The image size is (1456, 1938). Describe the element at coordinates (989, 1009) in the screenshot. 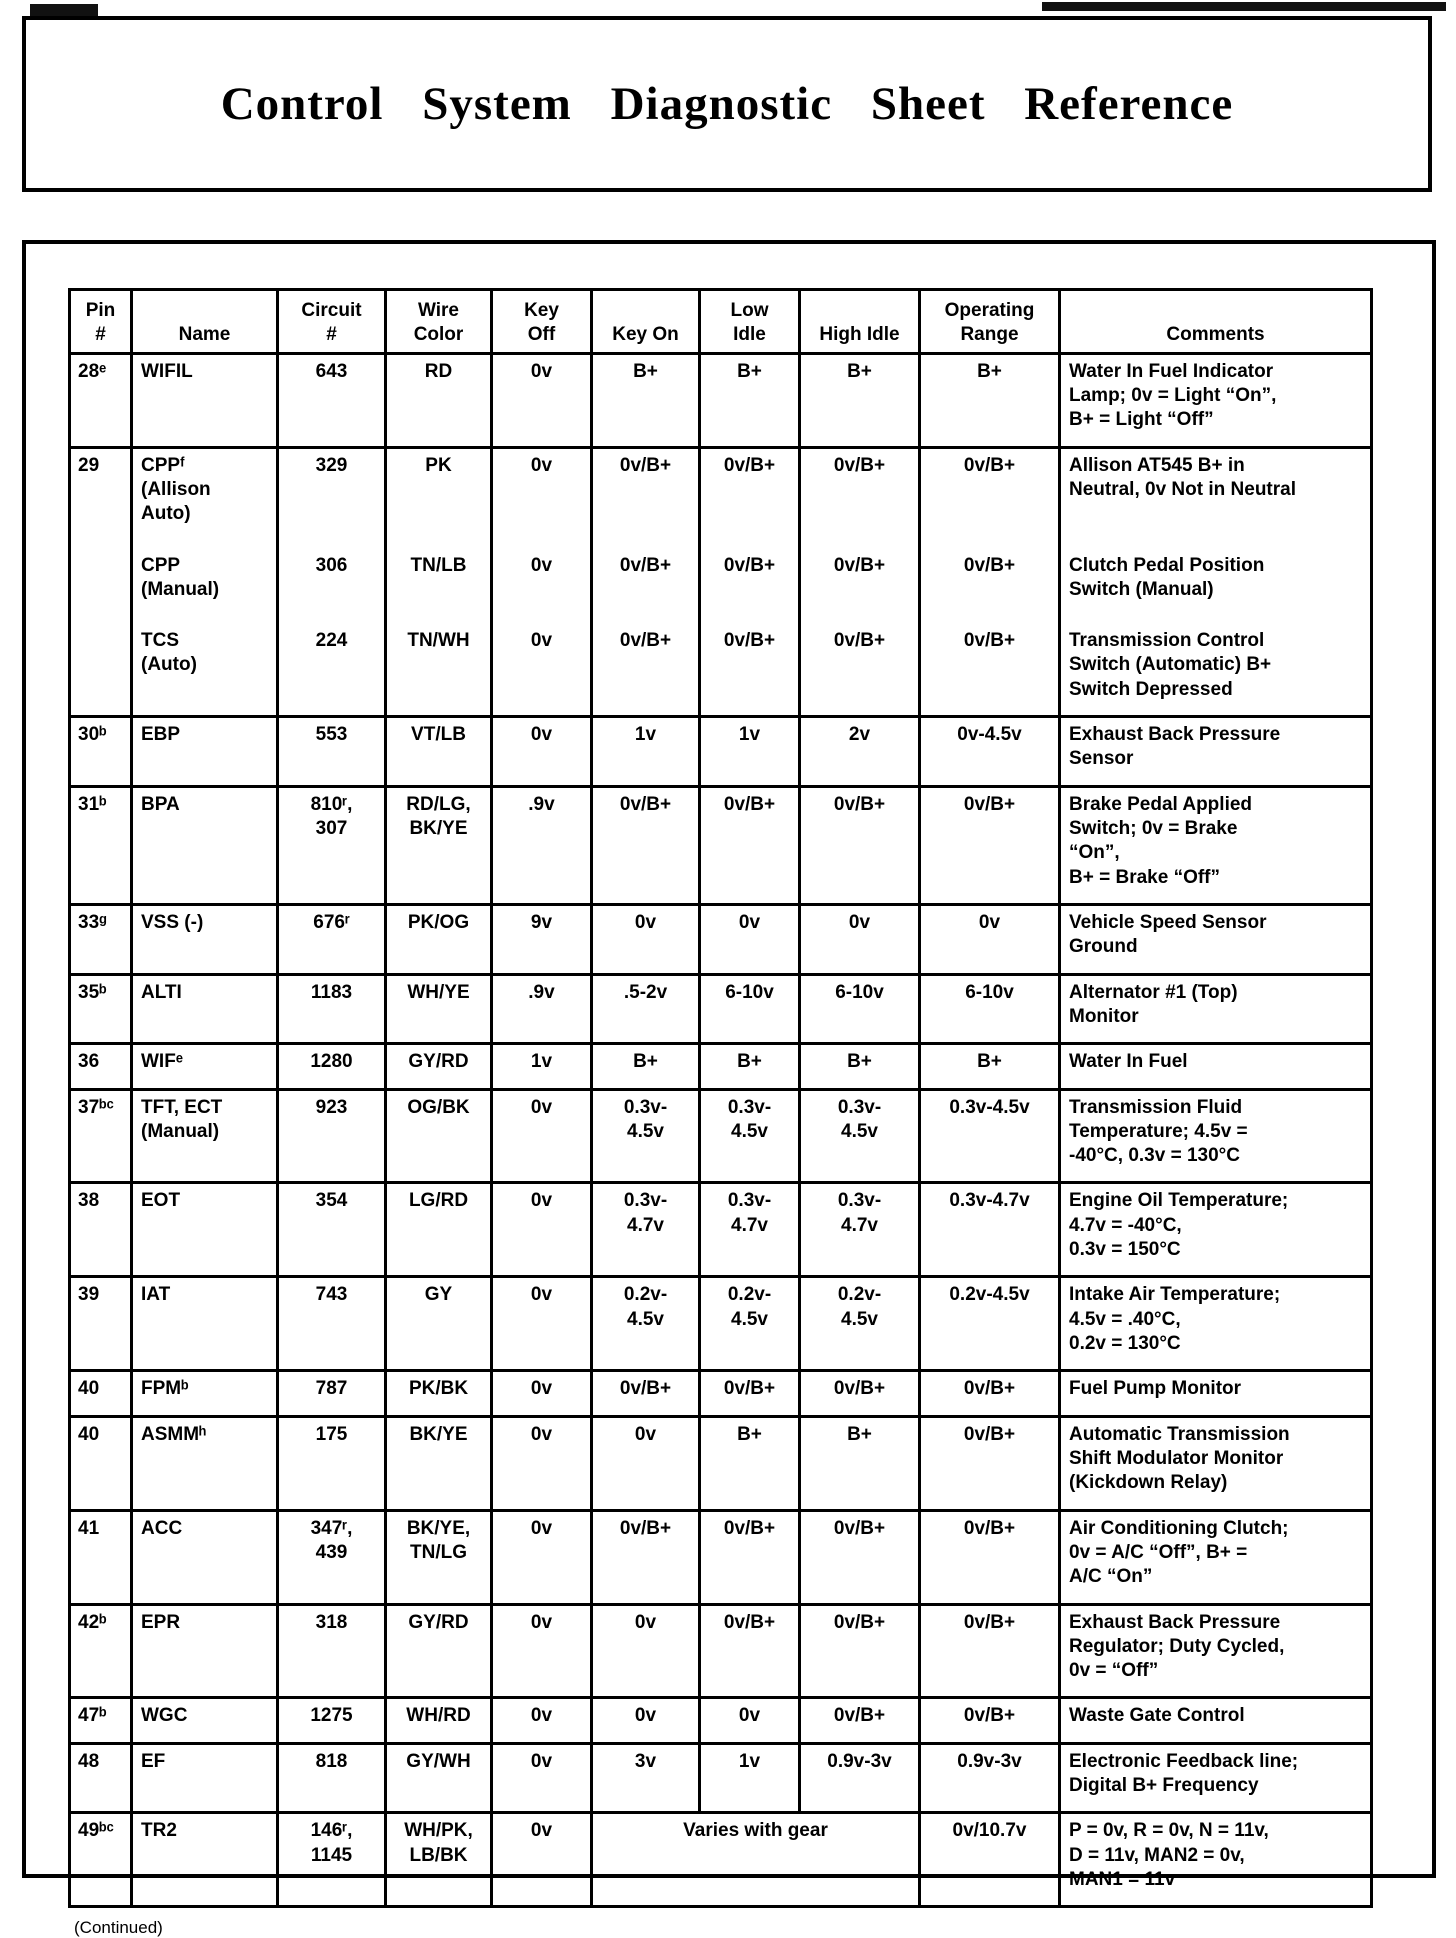

I see `cell-operating-range: 6-10v` at that location.